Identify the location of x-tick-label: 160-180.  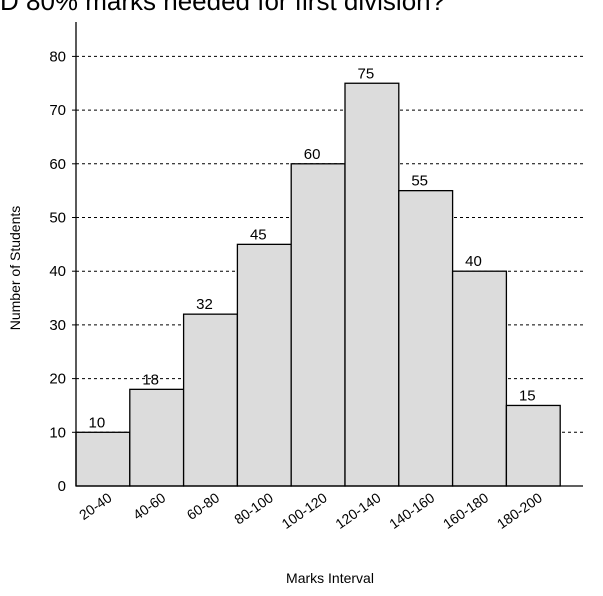
(465, 510).